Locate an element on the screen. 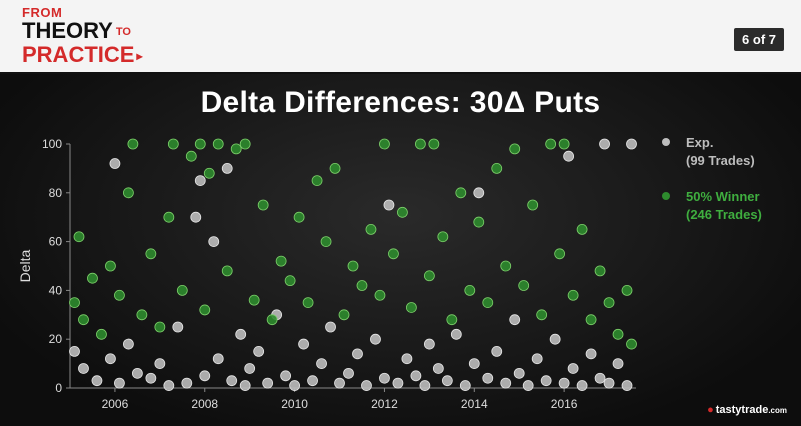 The width and height of the screenshot is (801, 426). tastytrade-logo: ● tastytrade.com is located at coordinates (747, 410).